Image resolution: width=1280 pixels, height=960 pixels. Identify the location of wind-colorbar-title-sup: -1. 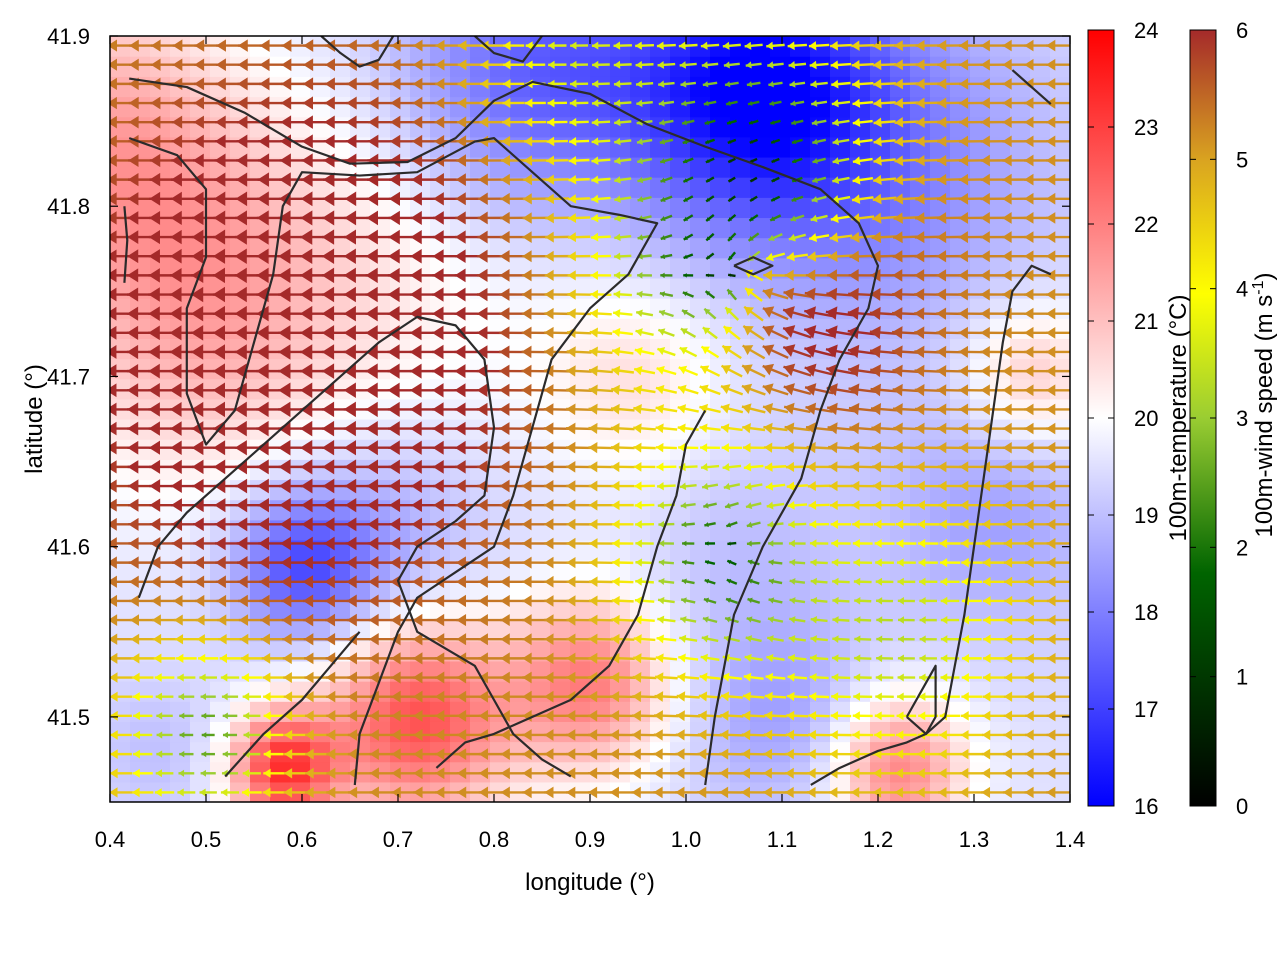
(1258, 287).